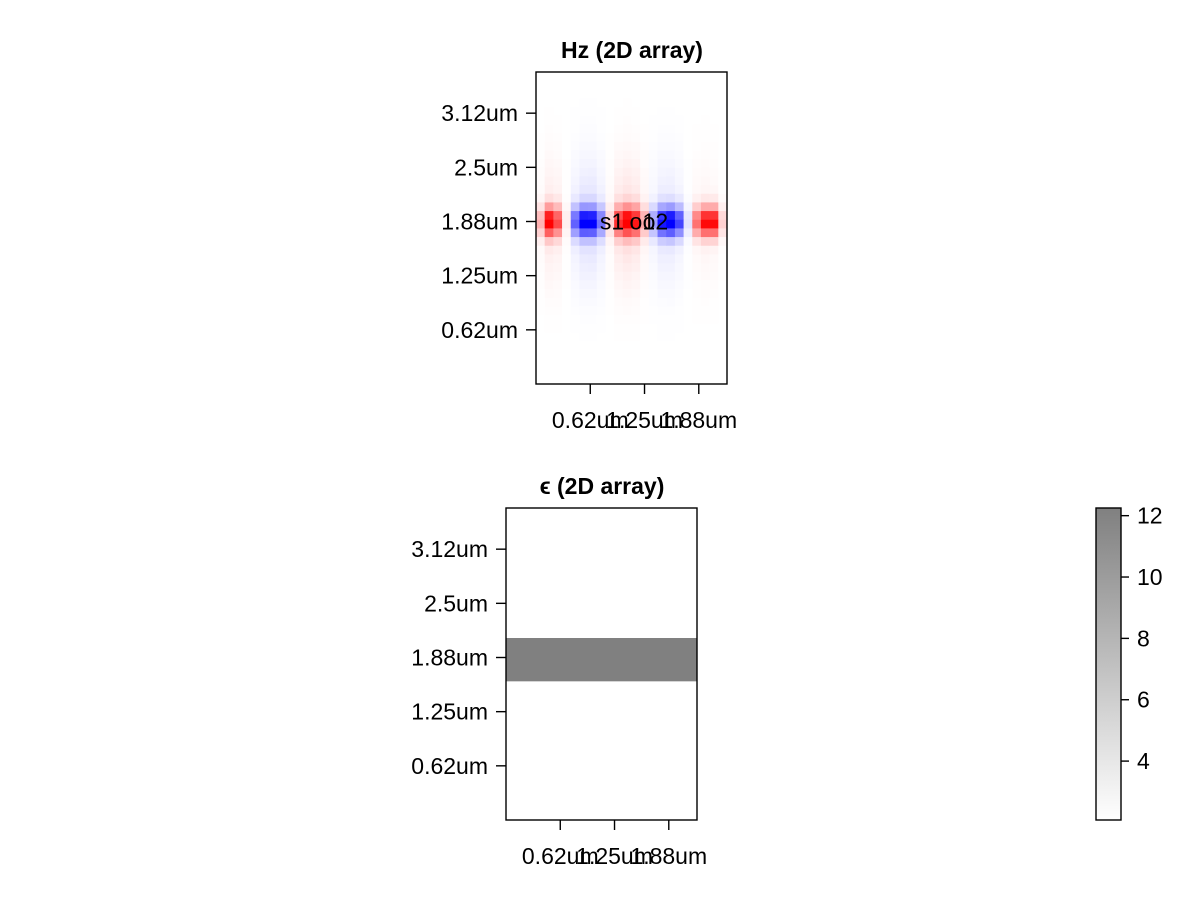 This screenshot has width=1200, height=900. What do you see at coordinates (479, 222) in the screenshot?
I see `hz-y-tick-label: 1.88um` at bounding box center [479, 222].